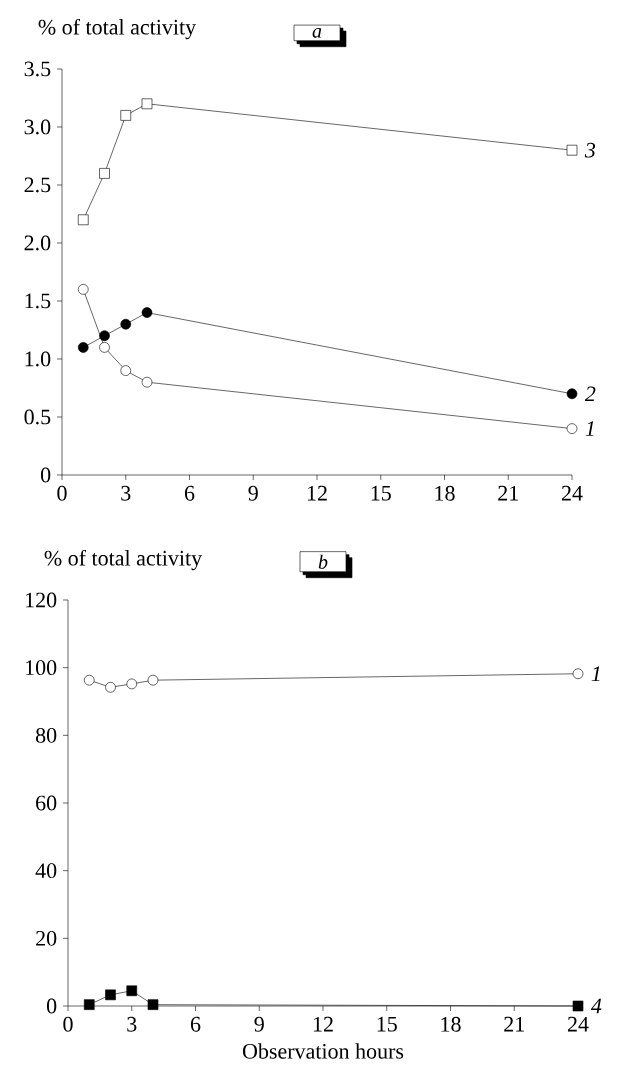  Describe the element at coordinates (590, 150) in the screenshot. I see `series-label: 3` at that location.